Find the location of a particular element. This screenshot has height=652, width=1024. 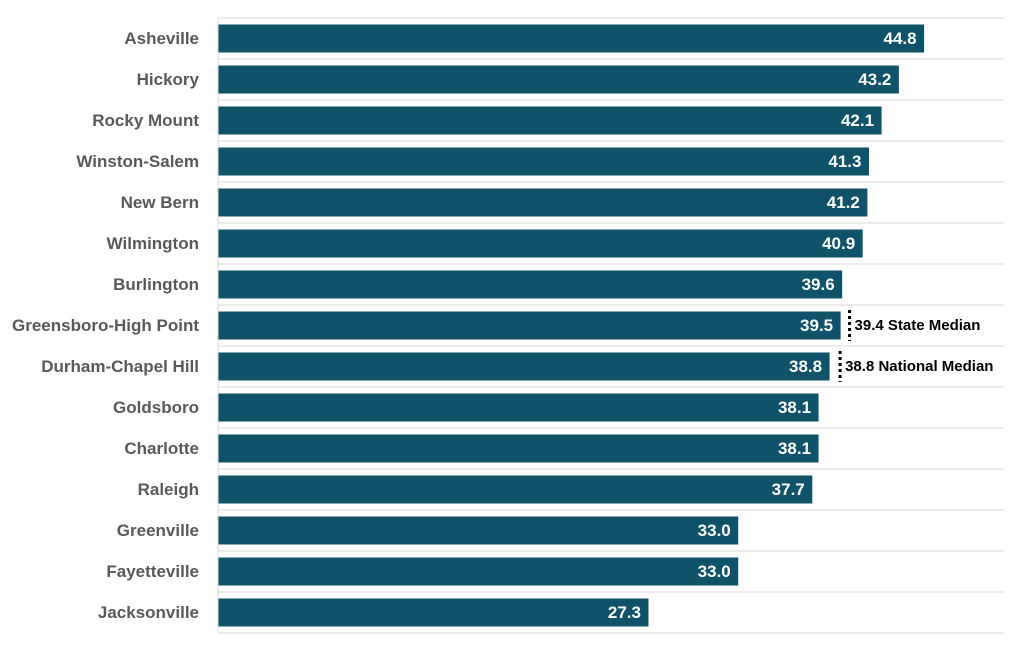

category-label: Greensboro-High Point is located at coordinates (105, 325).